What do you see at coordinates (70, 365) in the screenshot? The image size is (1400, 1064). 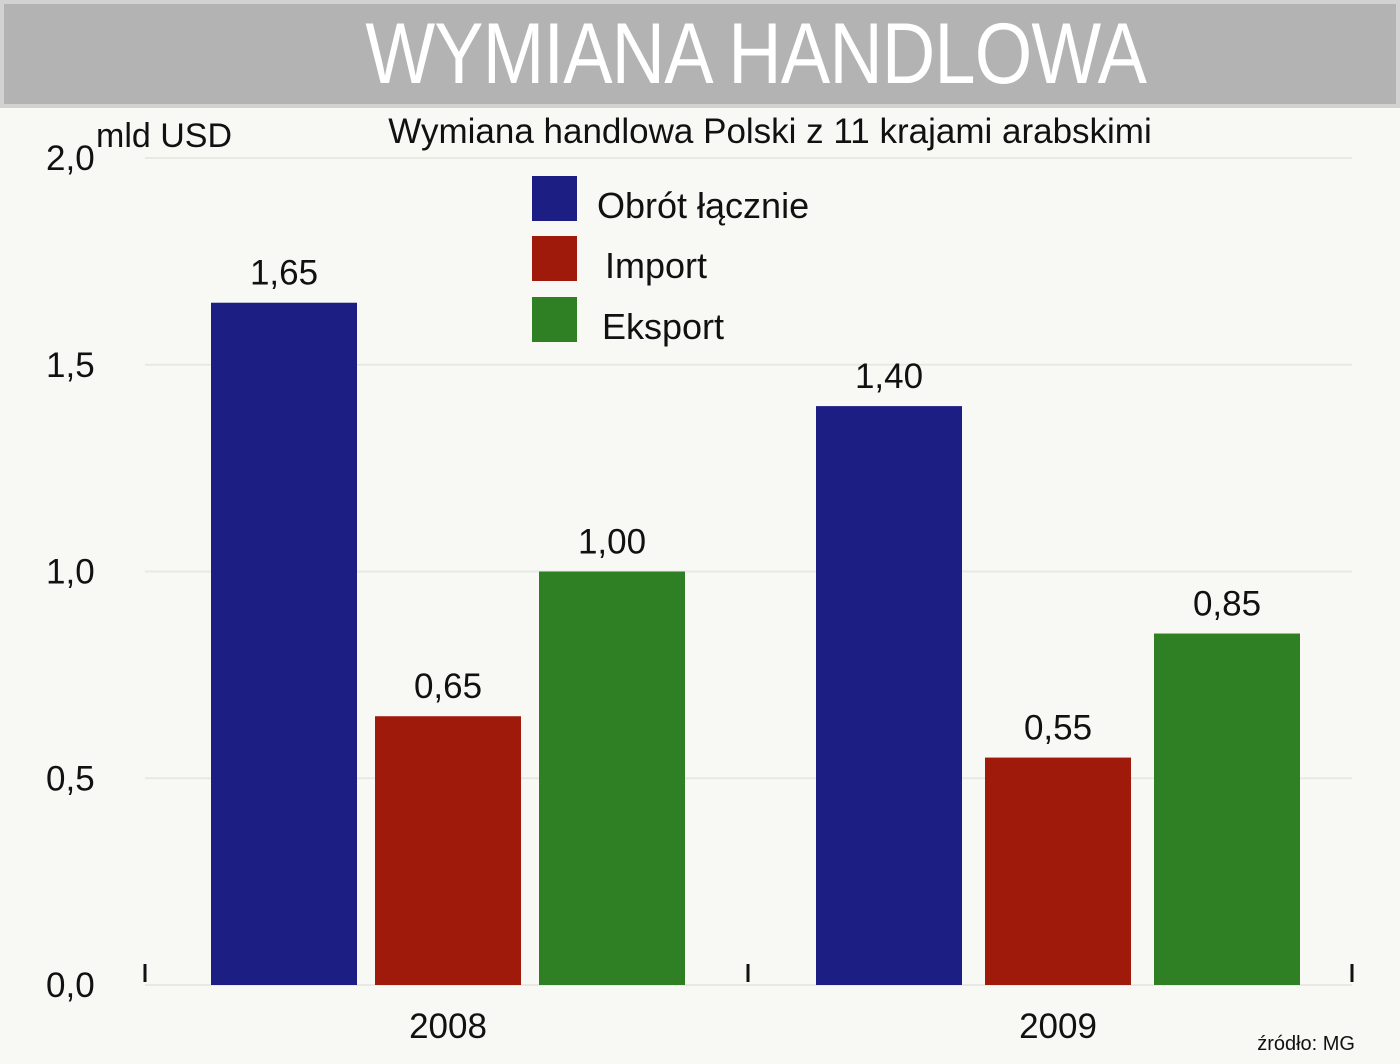 I see `y-tick-label: 1,5` at bounding box center [70, 365].